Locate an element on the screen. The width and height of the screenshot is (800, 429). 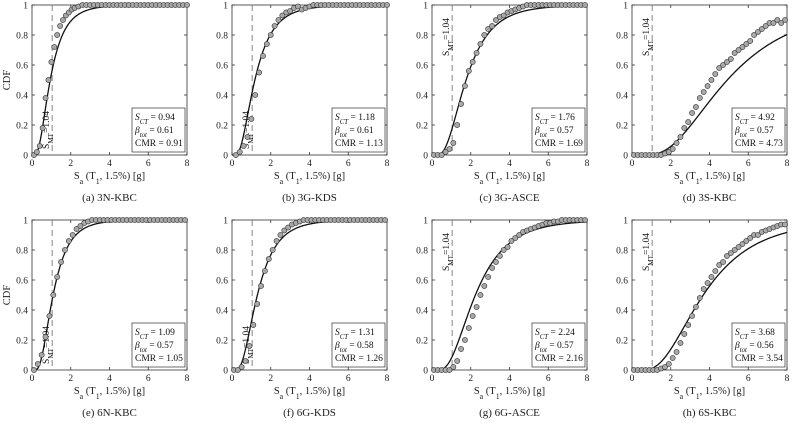
stat-beta: βtot = 0.57 is located at coordinates (554, 347).